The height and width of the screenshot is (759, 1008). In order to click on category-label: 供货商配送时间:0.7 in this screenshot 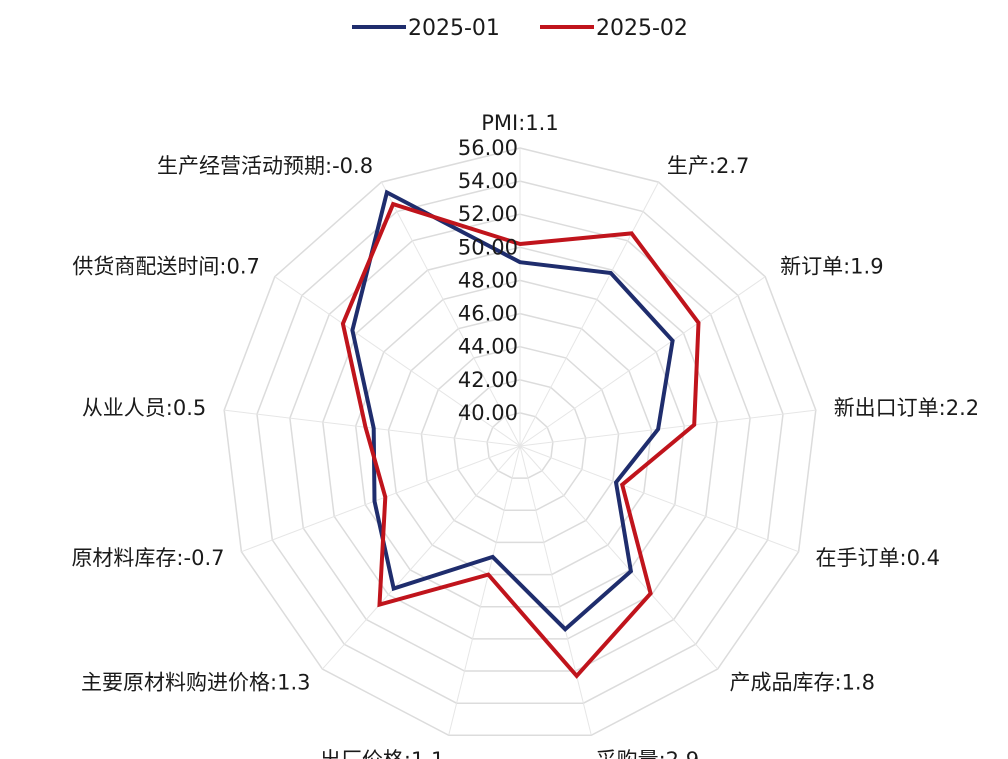, I will do `click(165, 267)`.